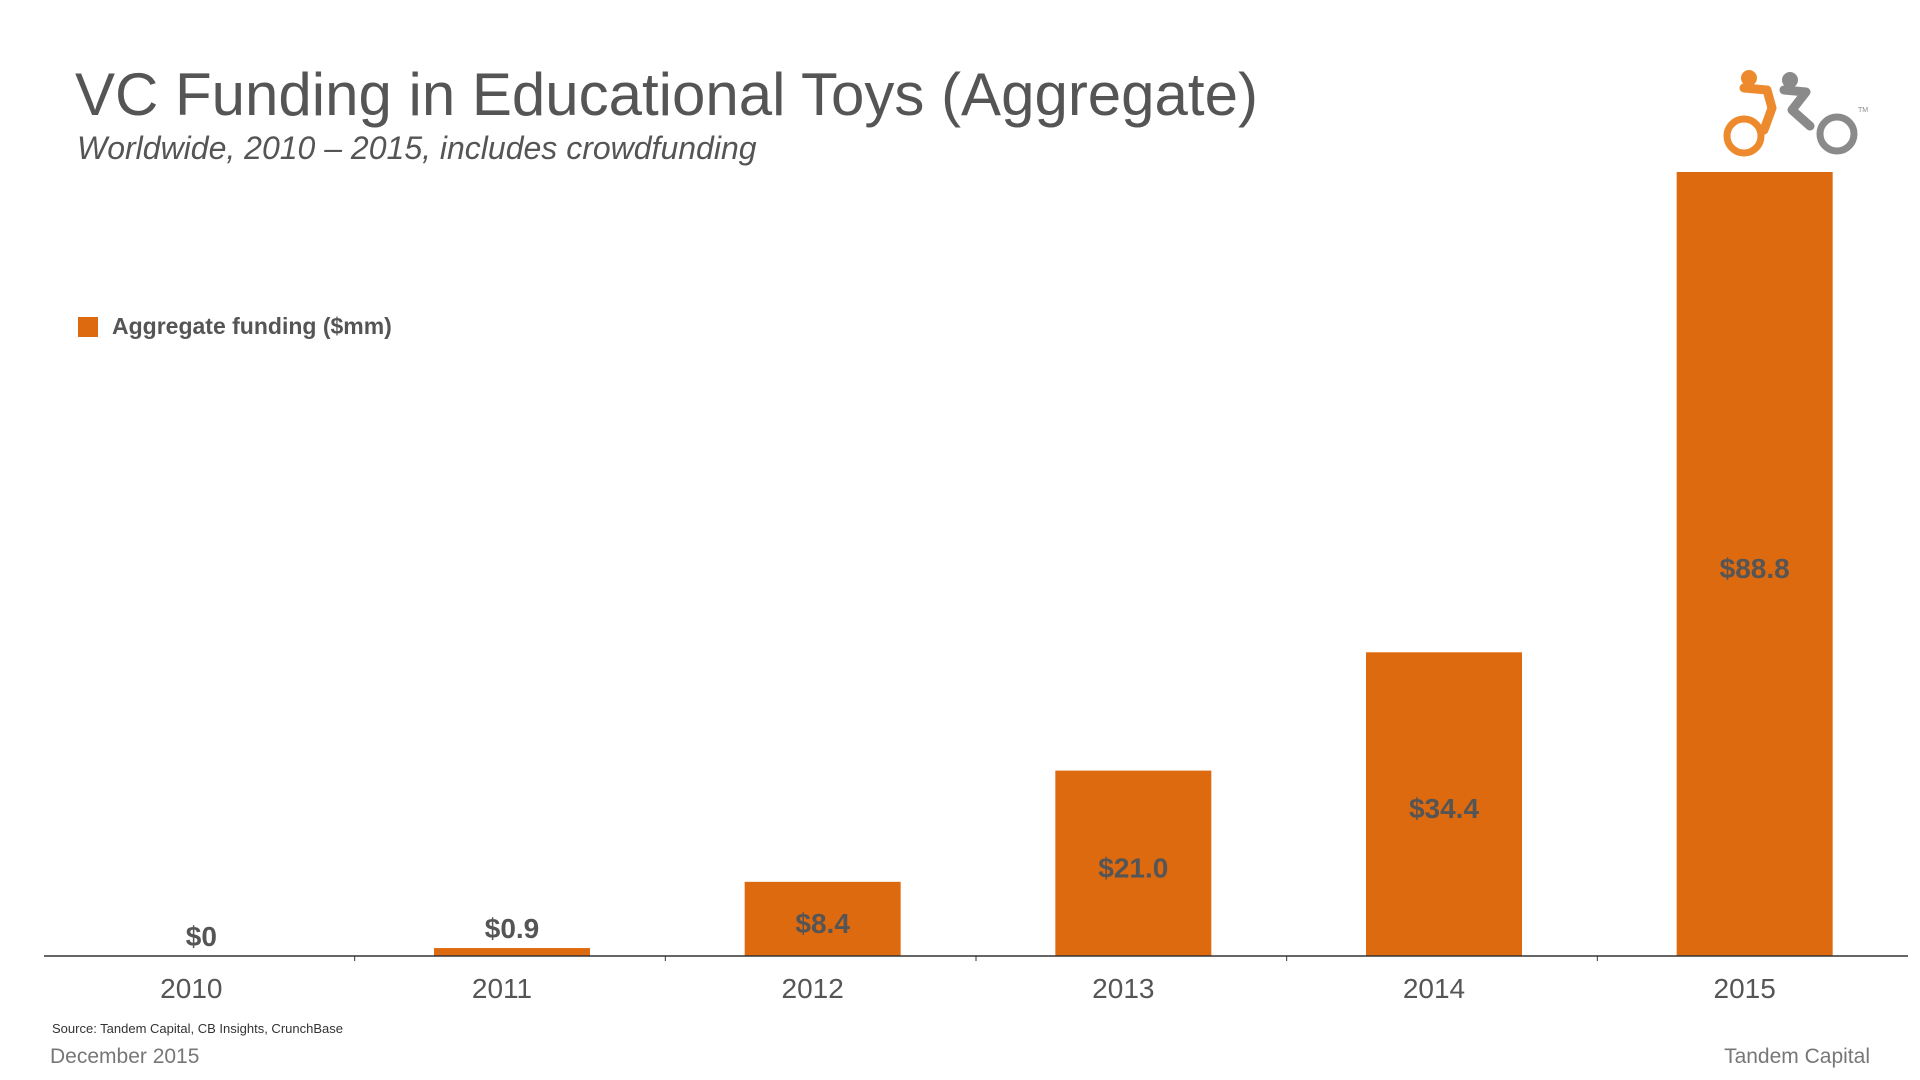  I want to click on trademark-text: TM, so click(1863, 110).